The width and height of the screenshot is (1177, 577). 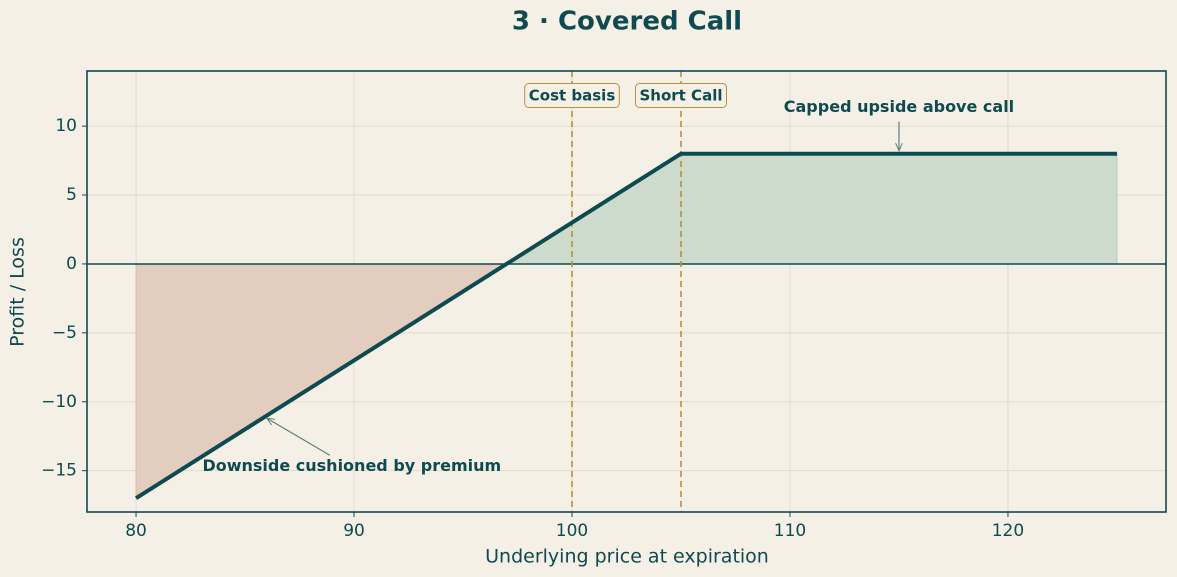 I want to click on annotation: Downside cushioned by premium, so click(x=351, y=465).